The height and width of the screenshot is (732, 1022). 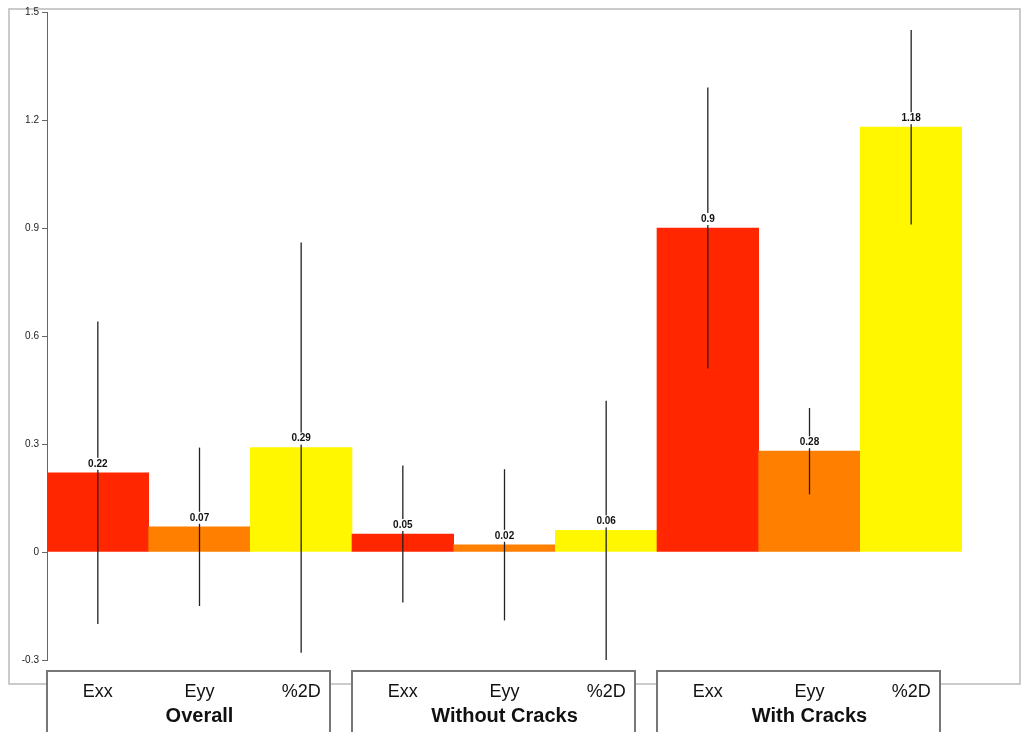 What do you see at coordinates (199, 714) in the screenshot?
I see `text: Overall` at bounding box center [199, 714].